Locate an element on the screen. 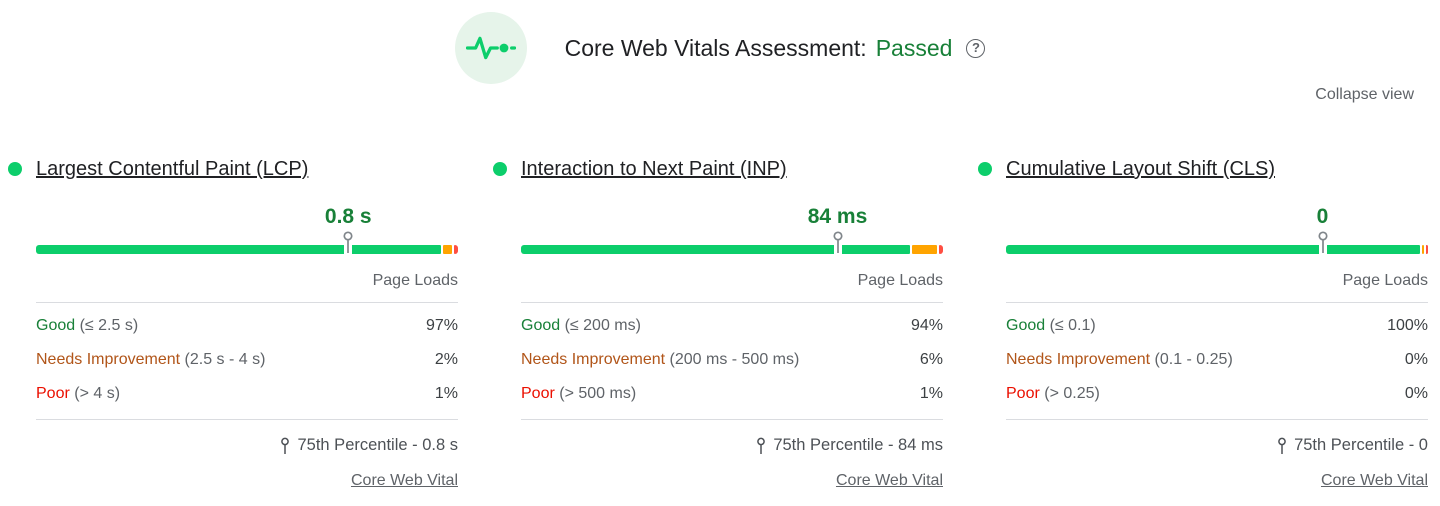  table-row-needs-improvement: Needs Improvement (2.5 s - 4 s) 2% is located at coordinates (247, 360).